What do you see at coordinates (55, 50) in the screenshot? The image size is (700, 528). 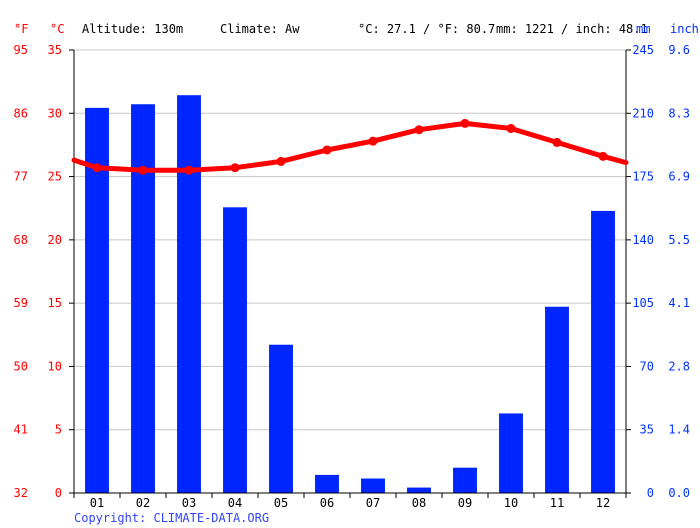 I see `celsius-tick-label: 35` at bounding box center [55, 50].